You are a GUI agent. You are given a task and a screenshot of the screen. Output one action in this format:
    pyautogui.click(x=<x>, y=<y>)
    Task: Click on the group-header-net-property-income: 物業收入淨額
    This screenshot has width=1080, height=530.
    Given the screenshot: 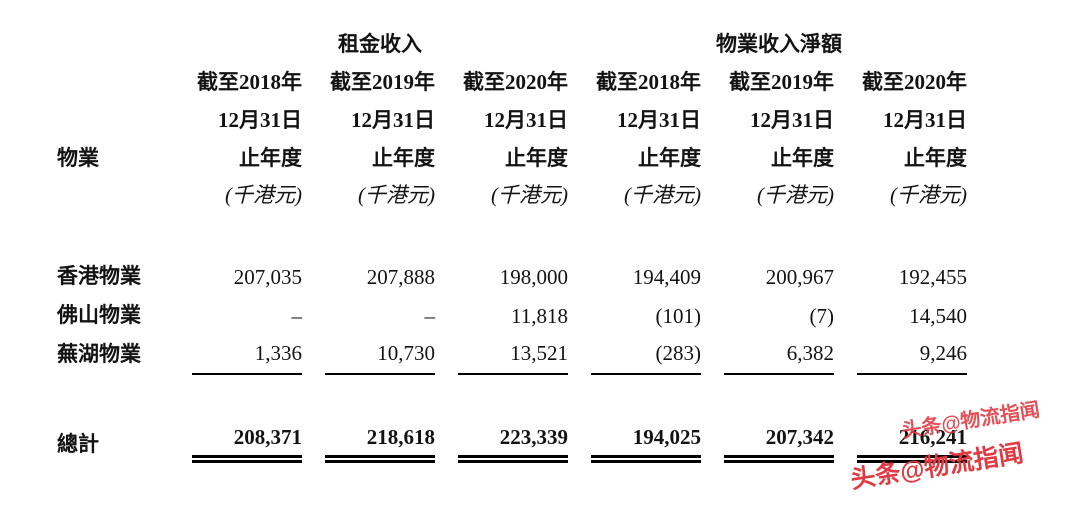 What is the action you would take?
    pyautogui.click(x=779, y=44)
    